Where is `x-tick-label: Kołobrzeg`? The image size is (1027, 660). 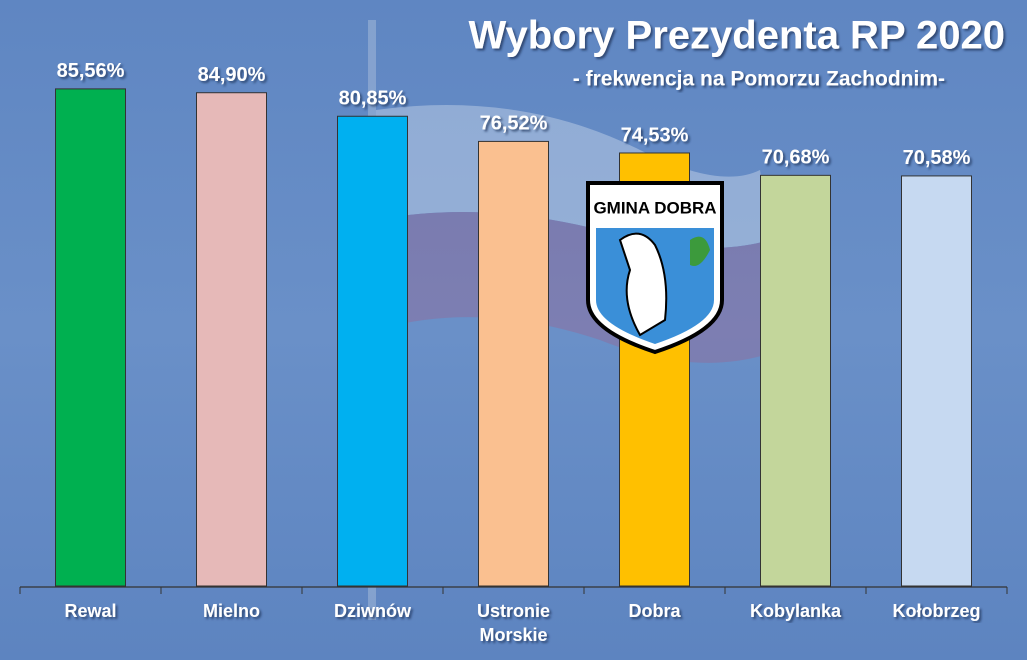 x-tick-label: Kołobrzeg is located at coordinates (937, 611).